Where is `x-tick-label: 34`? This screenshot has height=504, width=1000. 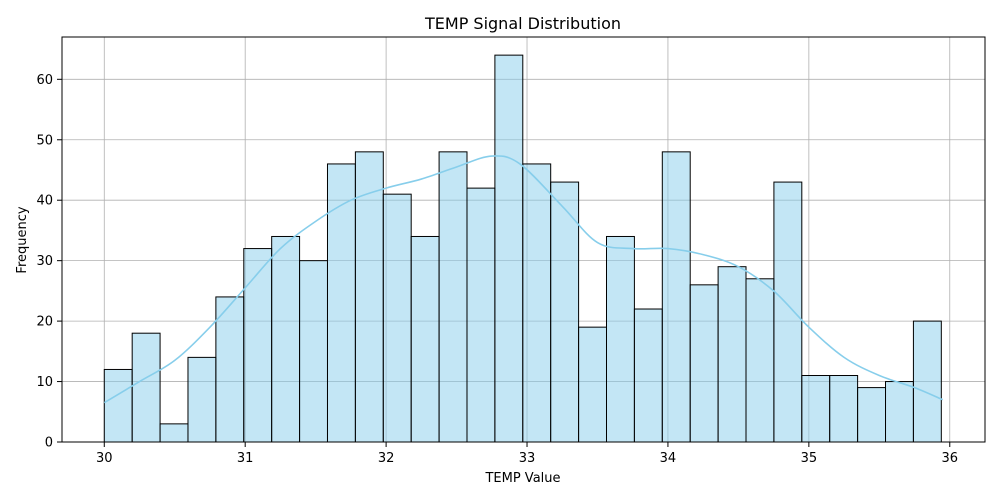 x-tick-label: 34 is located at coordinates (668, 458).